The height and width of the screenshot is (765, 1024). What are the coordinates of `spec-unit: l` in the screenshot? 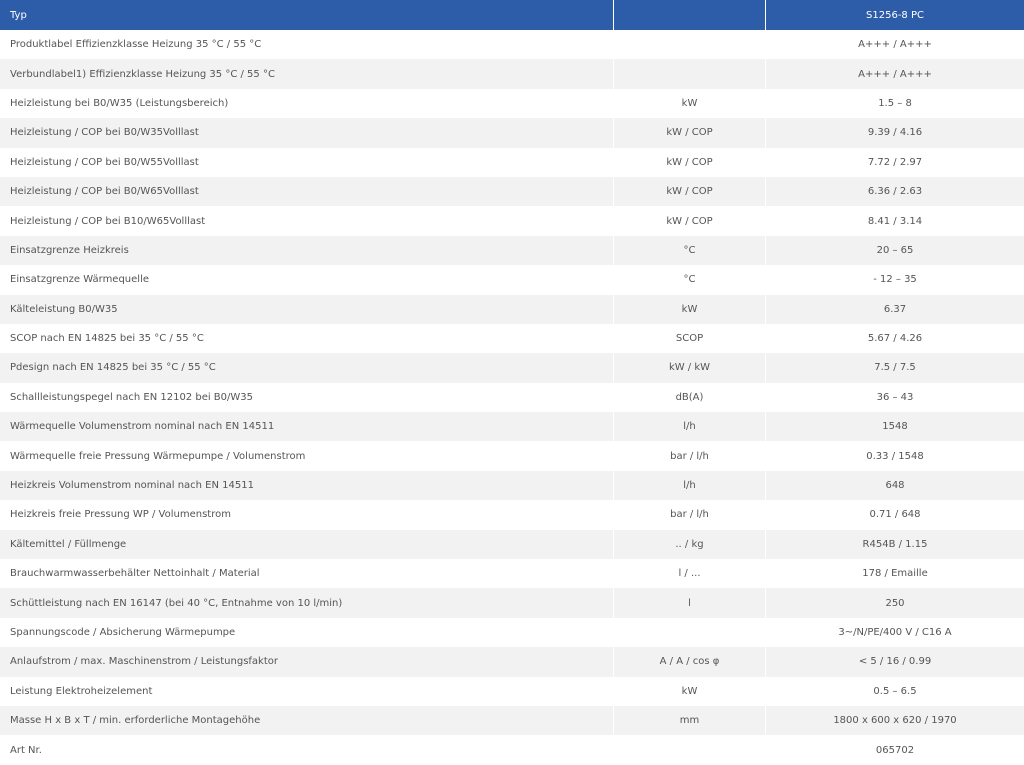 It's located at (690, 603).